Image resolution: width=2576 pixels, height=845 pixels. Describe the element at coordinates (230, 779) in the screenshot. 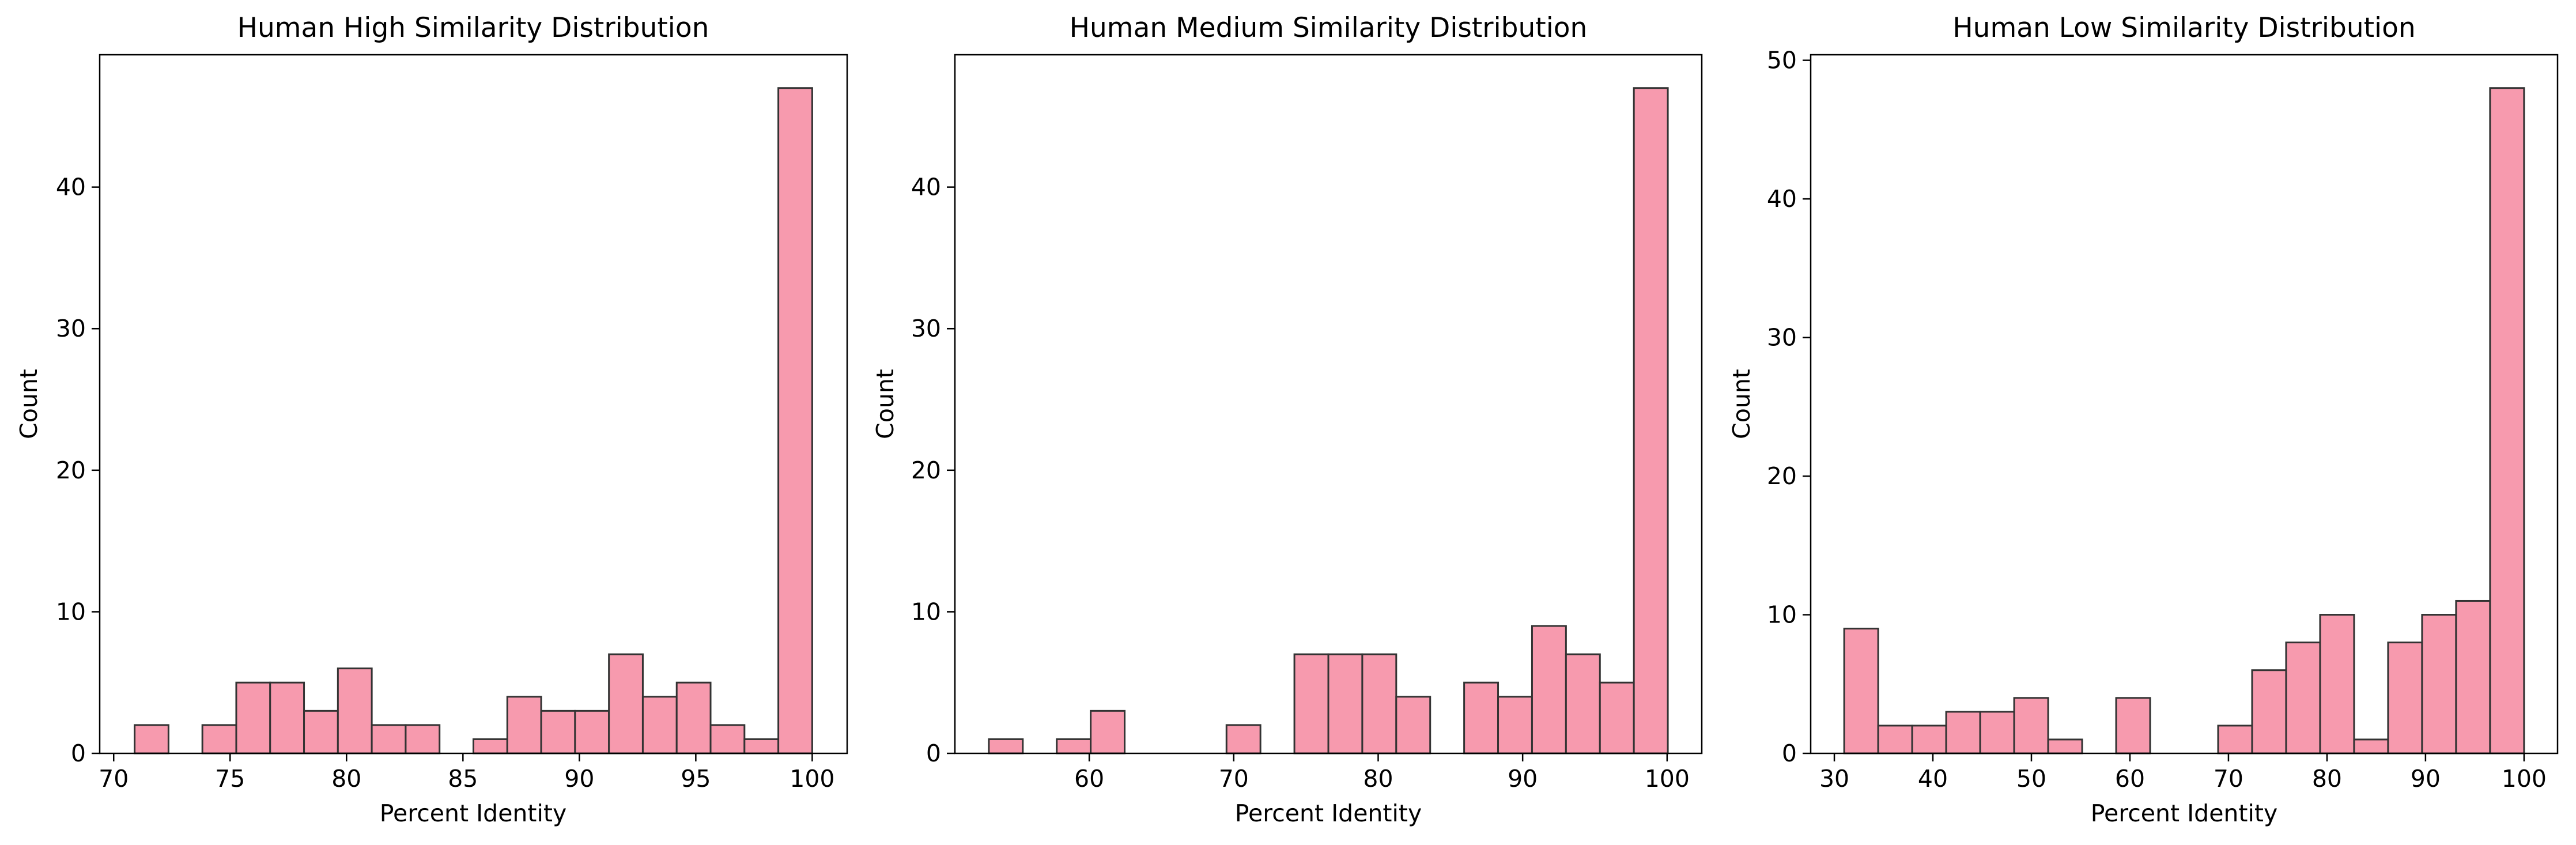

I see `x-tick-label: 75` at that location.